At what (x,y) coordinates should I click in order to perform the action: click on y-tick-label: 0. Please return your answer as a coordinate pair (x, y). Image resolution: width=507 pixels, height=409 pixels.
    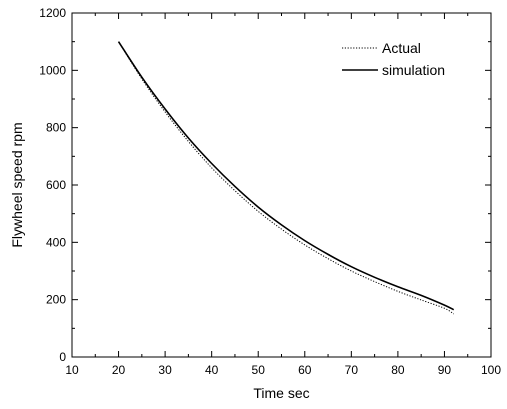
    Looking at the image, I should click on (62, 357).